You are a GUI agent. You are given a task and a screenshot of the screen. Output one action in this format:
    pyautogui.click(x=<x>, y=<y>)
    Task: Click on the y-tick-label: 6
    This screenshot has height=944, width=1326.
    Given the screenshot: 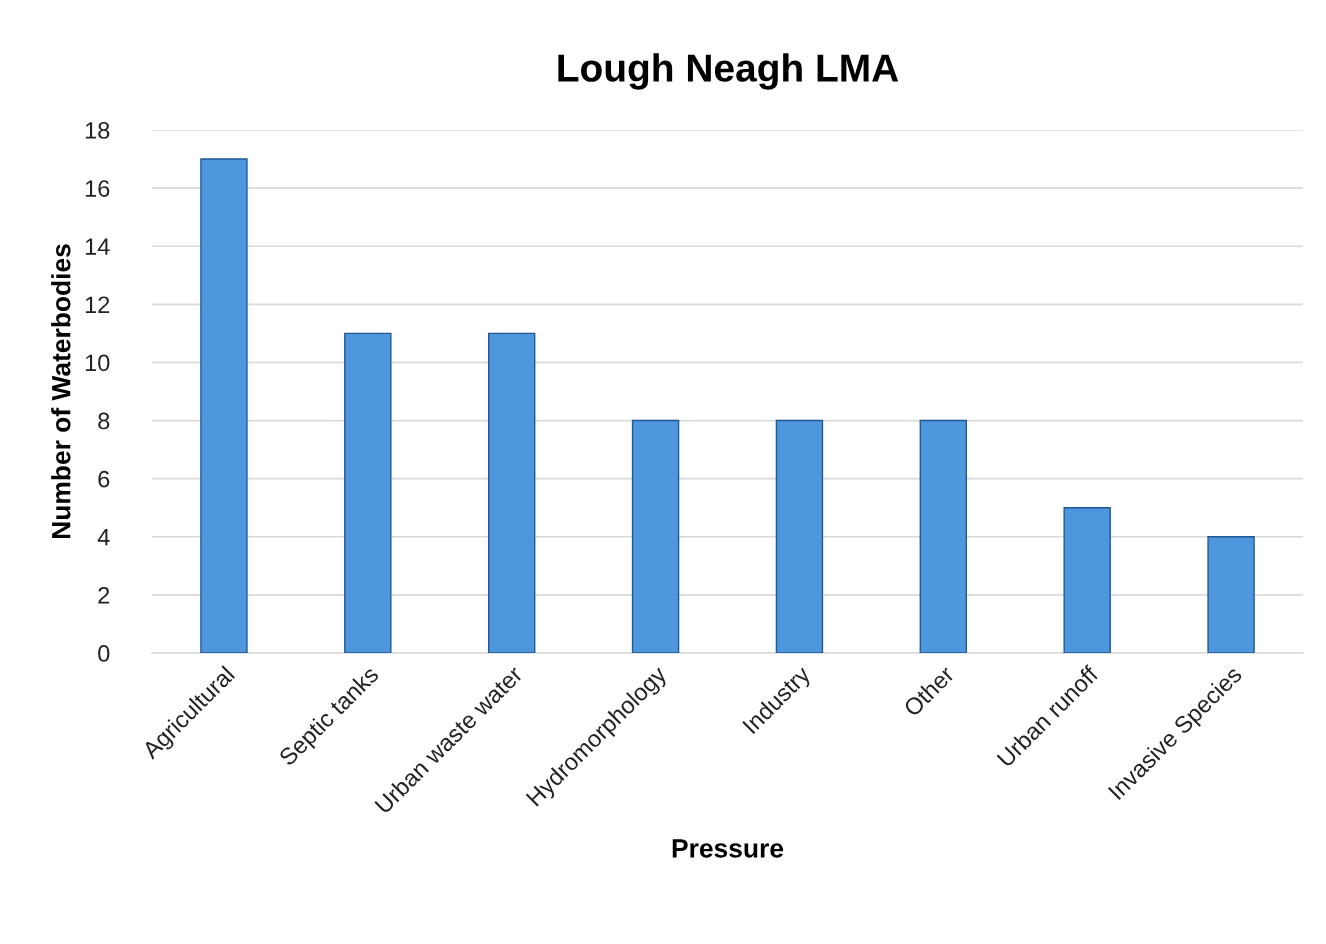 What is the action you would take?
    pyautogui.click(x=104, y=479)
    